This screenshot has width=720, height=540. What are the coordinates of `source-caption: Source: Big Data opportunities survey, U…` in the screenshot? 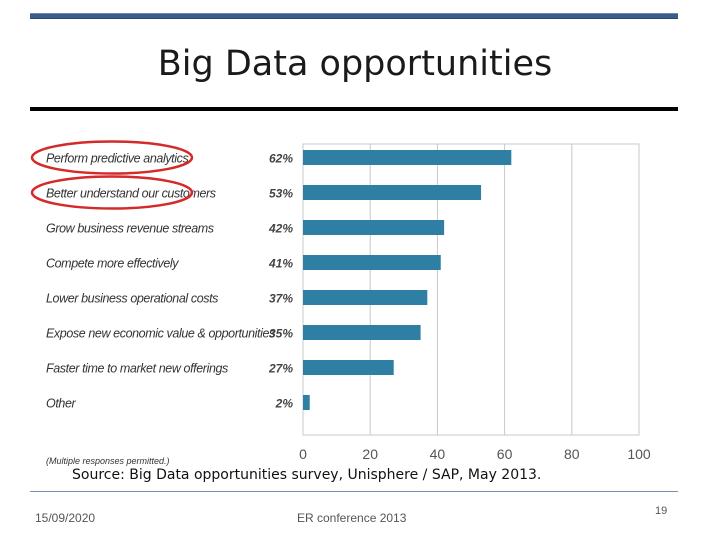 It's located at (307, 475).